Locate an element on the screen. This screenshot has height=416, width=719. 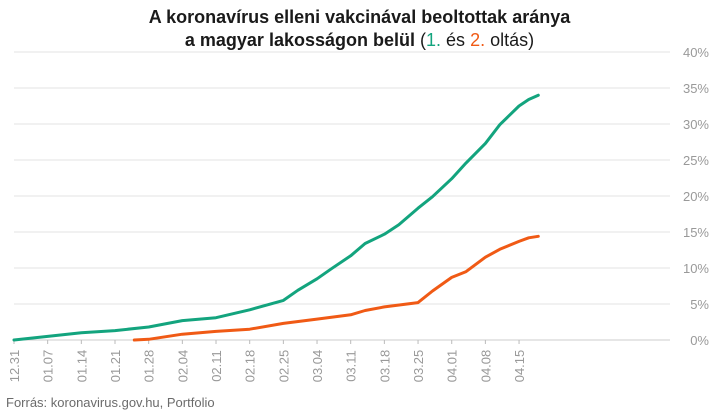
title-conjunction: és is located at coordinates (456, 40).